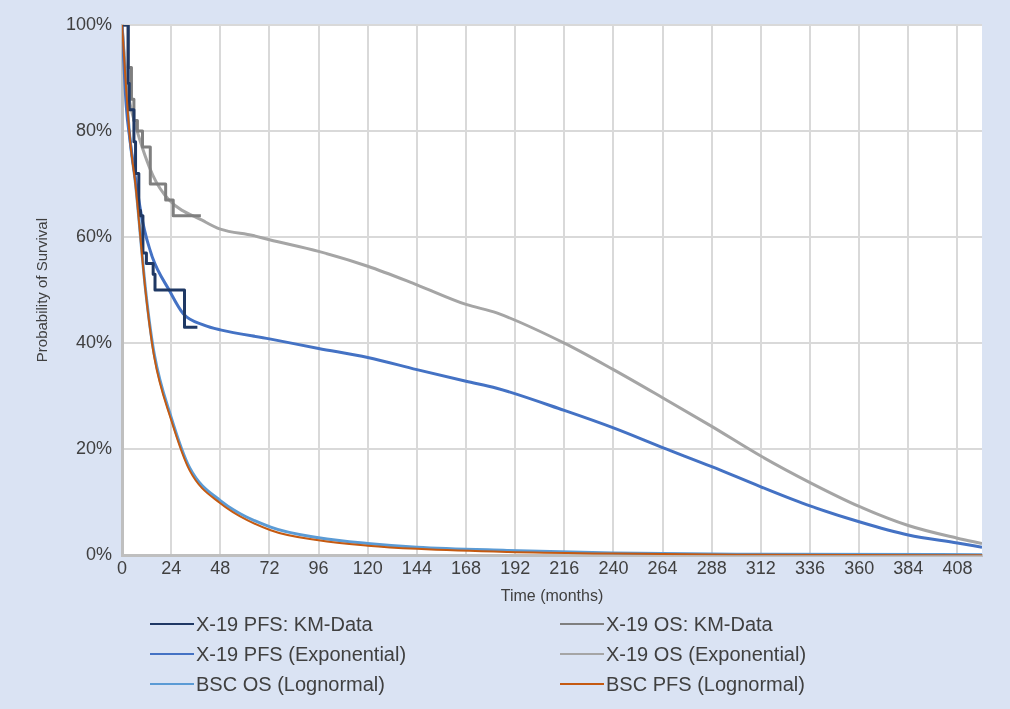 The image size is (1010, 709). I want to click on legend-label: X-19 PFS: KM-Data, so click(284, 624).